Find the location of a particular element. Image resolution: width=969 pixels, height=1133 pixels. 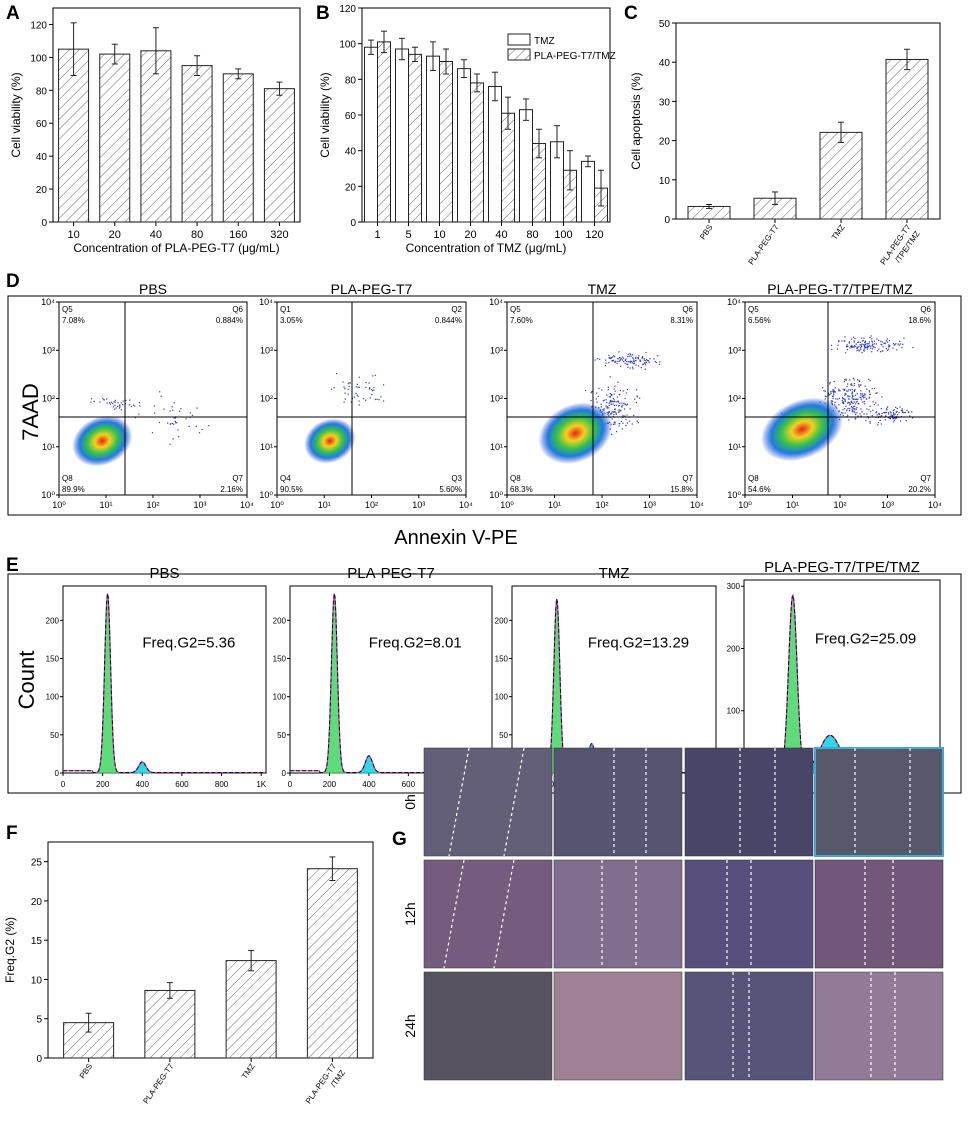

x-tick-label: 40 is located at coordinates (501, 235).